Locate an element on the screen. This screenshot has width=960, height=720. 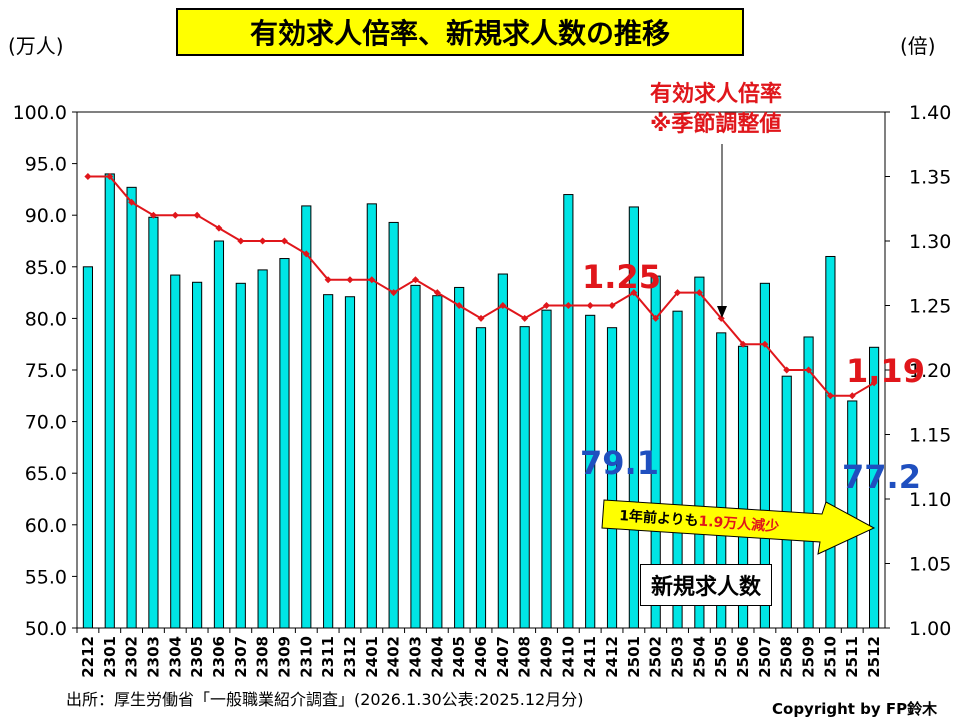
jobs-first-value: 79.1 is located at coordinates (619, 463).